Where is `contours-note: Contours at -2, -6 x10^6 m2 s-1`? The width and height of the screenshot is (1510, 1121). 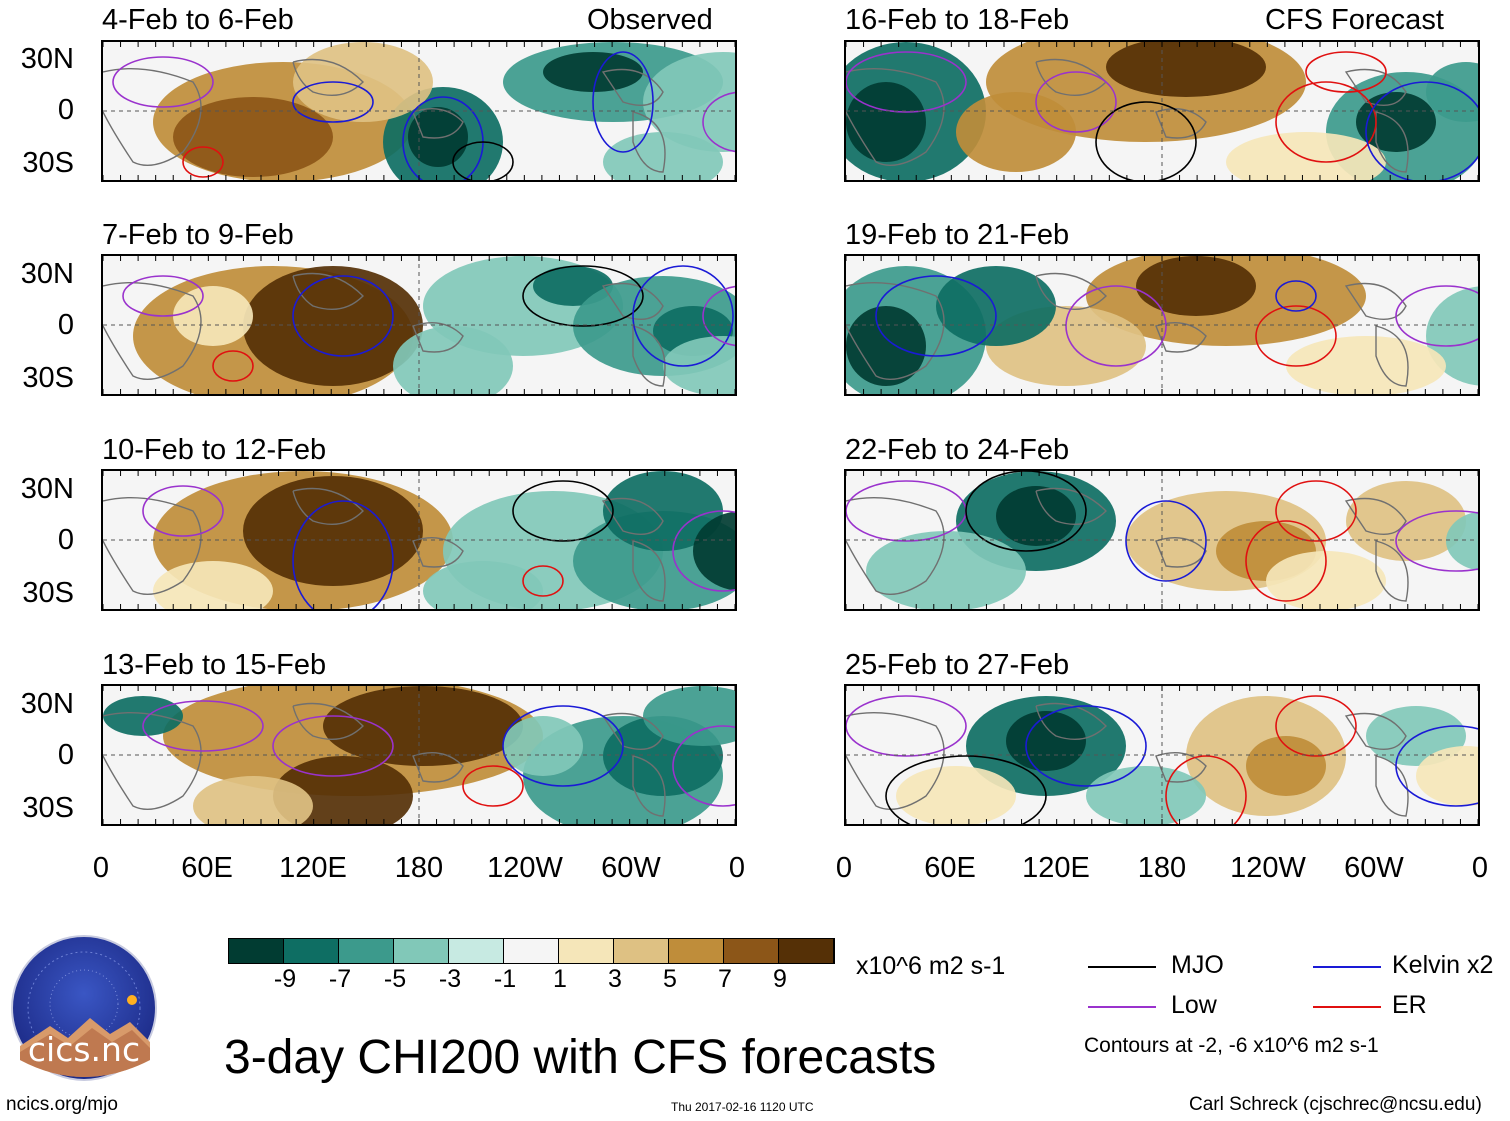 contours-note: Contours at -2, -6 x10^6 m2 s-1 is located at coordinates (1231, 1045).